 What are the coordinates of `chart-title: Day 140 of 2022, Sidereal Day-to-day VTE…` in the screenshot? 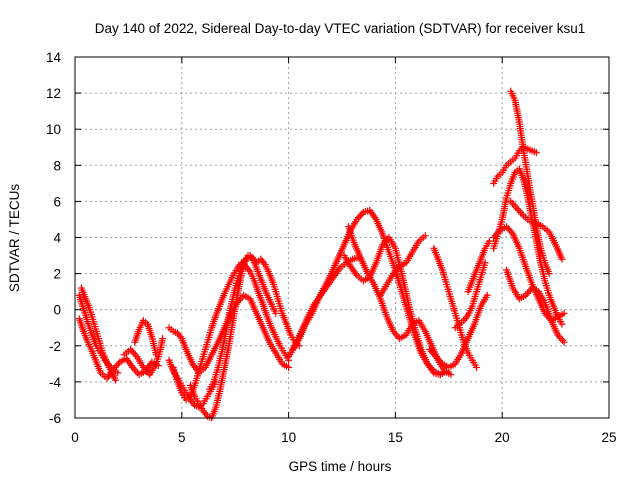 It's located at (340, 28).